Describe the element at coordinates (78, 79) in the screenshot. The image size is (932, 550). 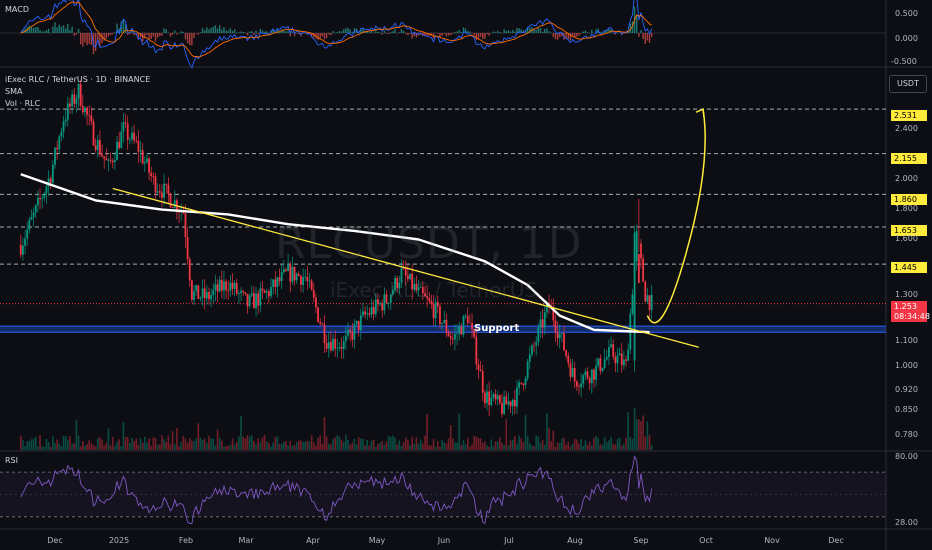
I see `symbol-title: iExec RLC / TetherUS · 1D · BINANCE` at that location.